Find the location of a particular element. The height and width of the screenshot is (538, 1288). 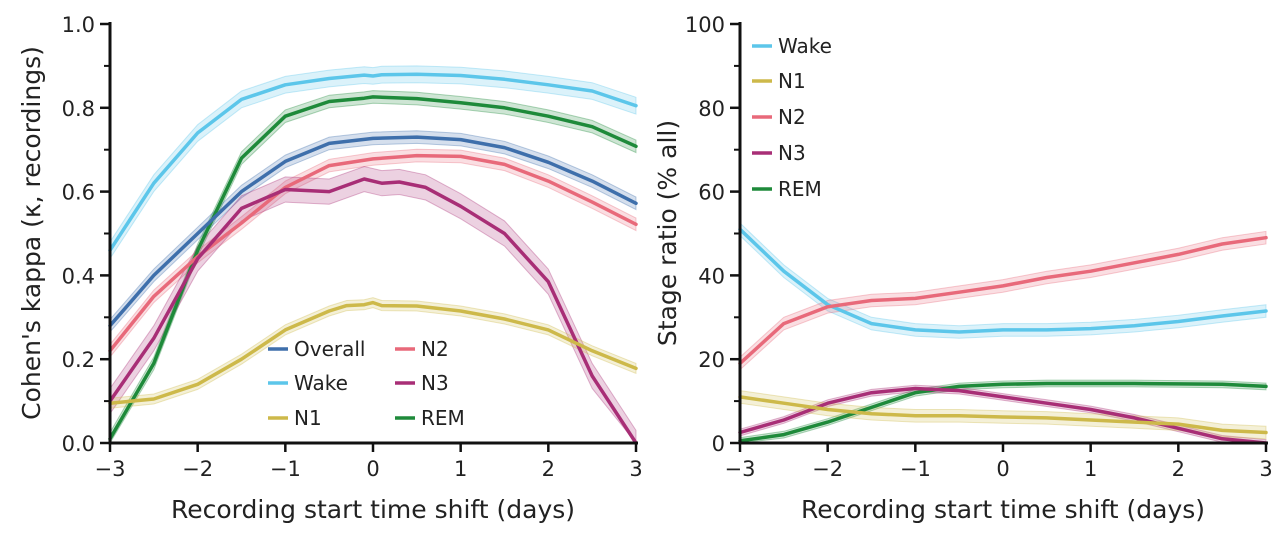

ratio-line-n3 is located at coordinates (1003, 415).